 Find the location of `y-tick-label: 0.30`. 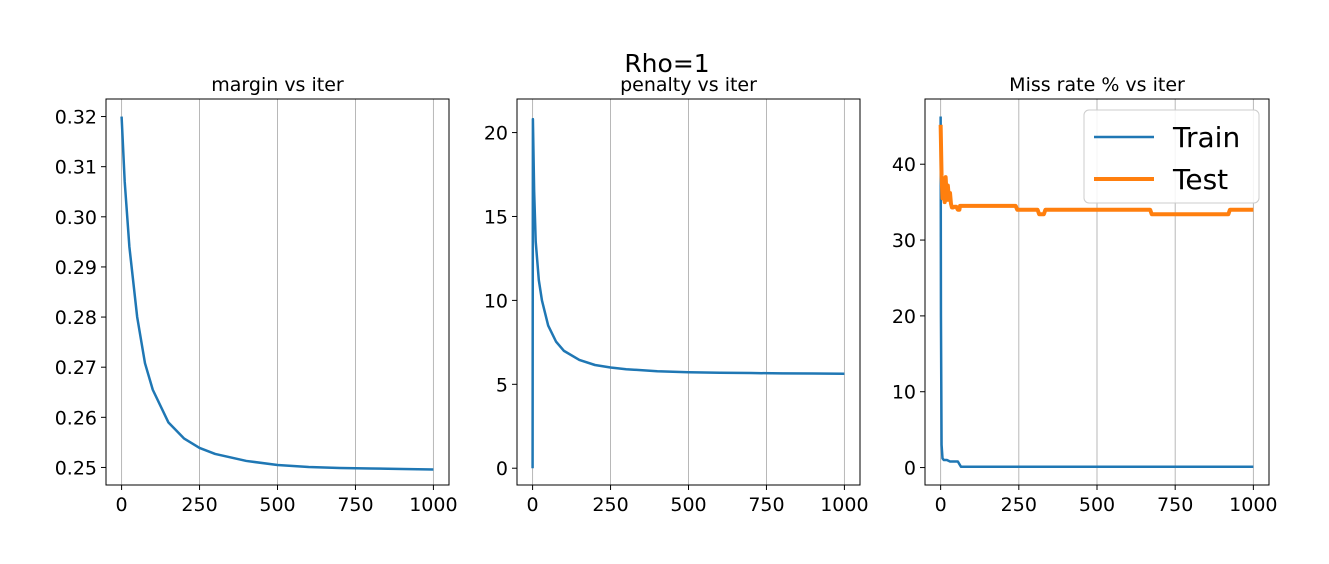

y-tick-label: 0.30 is located at coordinates (76, 218).